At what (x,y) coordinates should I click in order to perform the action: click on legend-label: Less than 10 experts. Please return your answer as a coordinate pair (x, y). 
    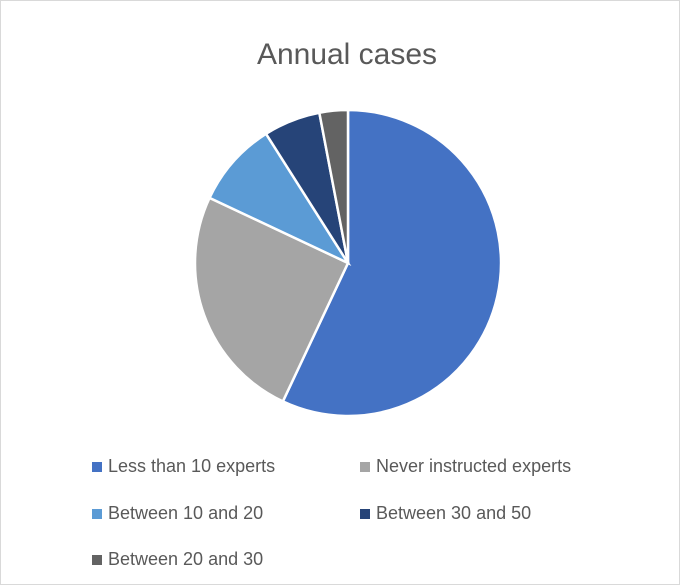
    Looking at the image, I should click on (191, 466).